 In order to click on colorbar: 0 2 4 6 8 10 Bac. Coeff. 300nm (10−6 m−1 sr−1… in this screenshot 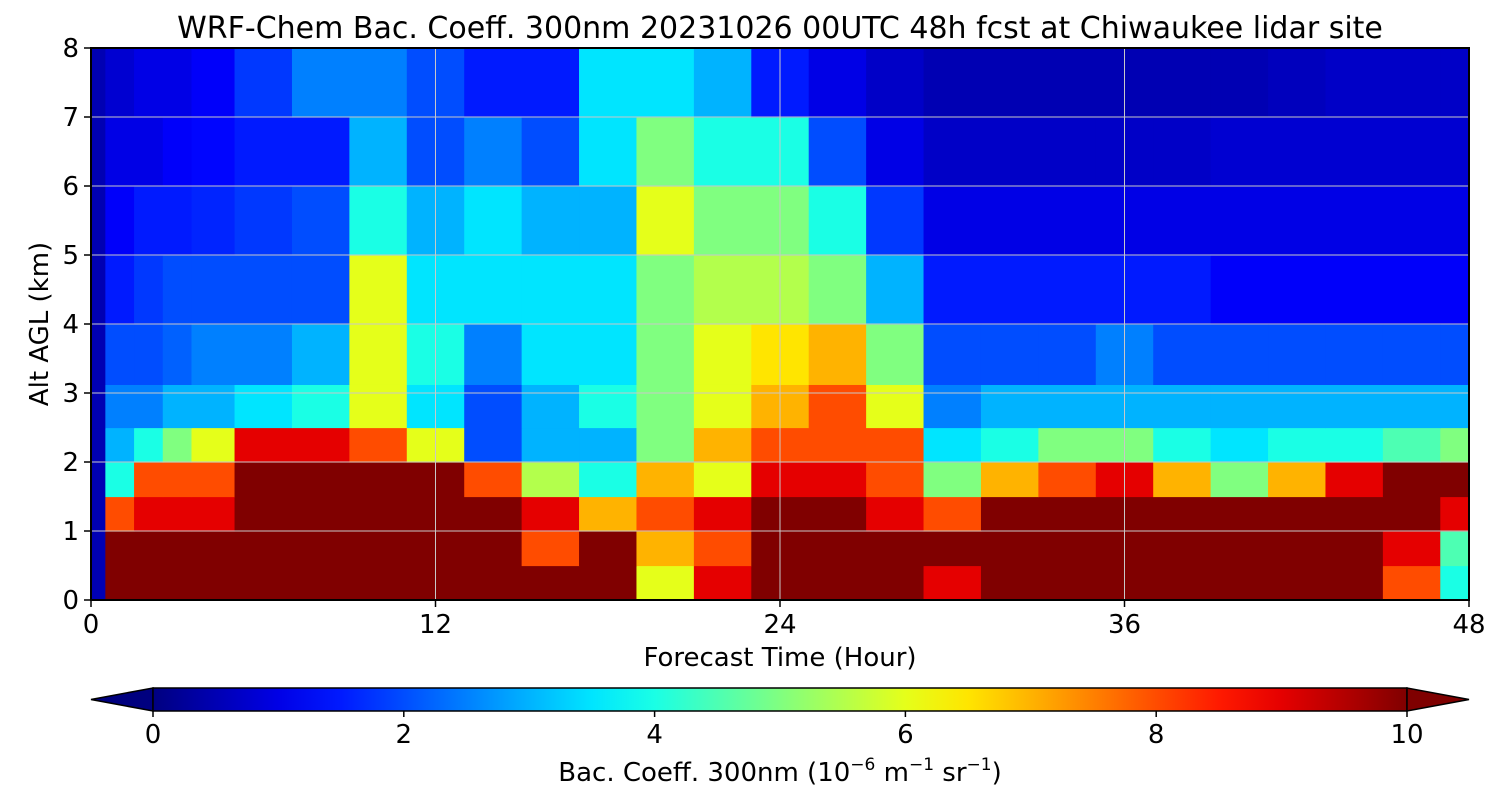, I will do `click(780, 737)`.